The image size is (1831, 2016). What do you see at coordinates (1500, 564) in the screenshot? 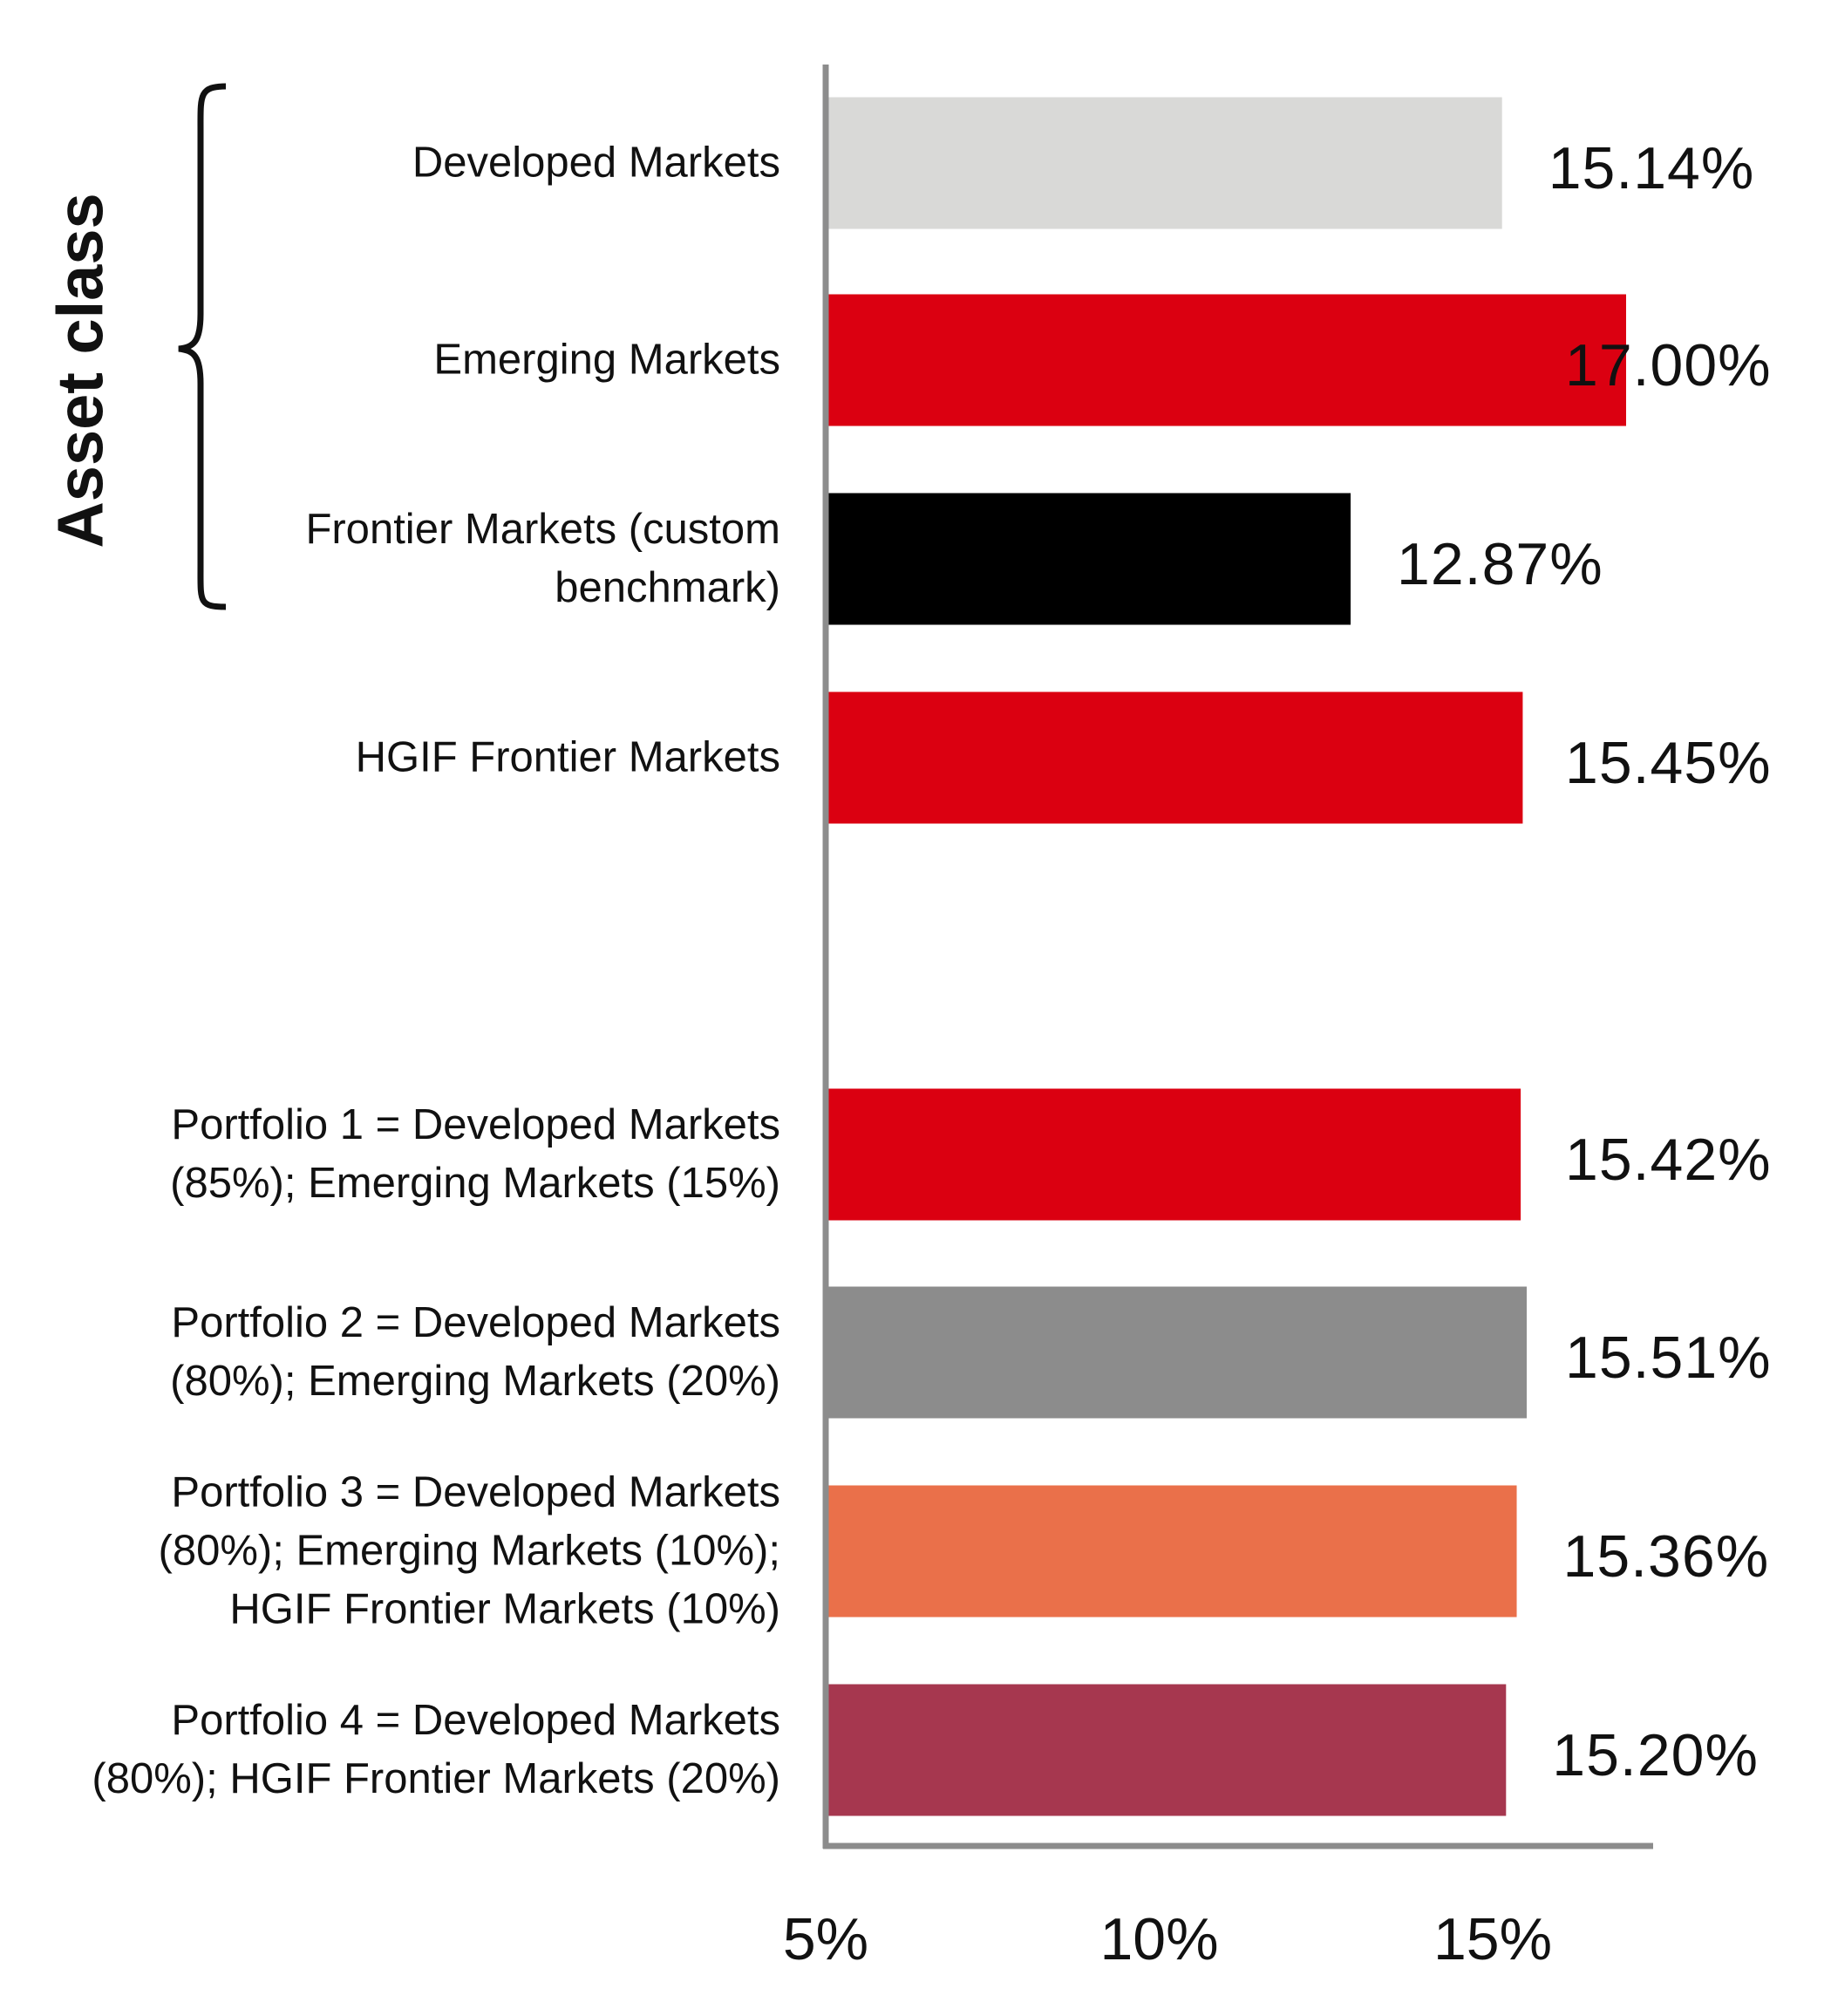
I see `value-label: 12.87%` at bounding box center [1500, 564].